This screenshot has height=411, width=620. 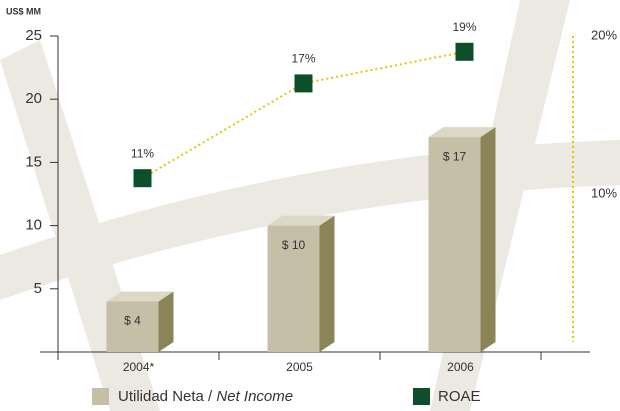 What do you see at coordinates (38, 288) in the screenshot?
I see `y-tick-label: 5` at bounding box center [38, 288].